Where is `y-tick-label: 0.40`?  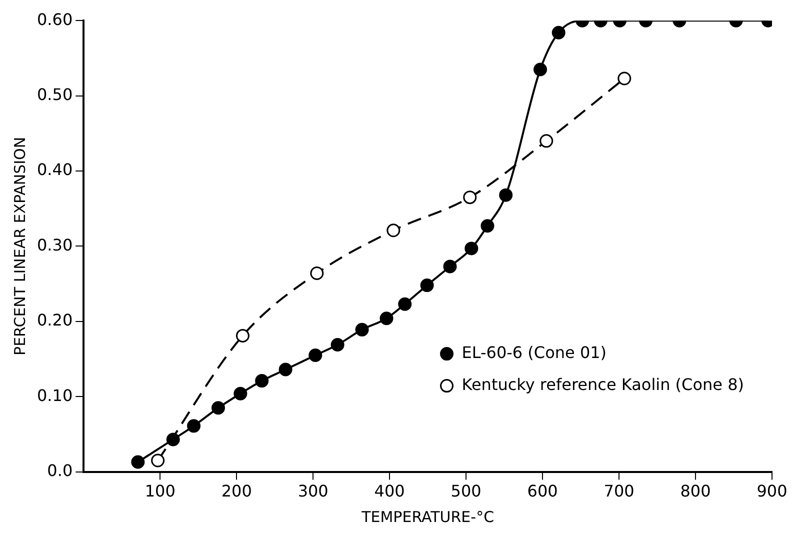
y-tick-label: 0.40 is located at coordinates (55, 170).